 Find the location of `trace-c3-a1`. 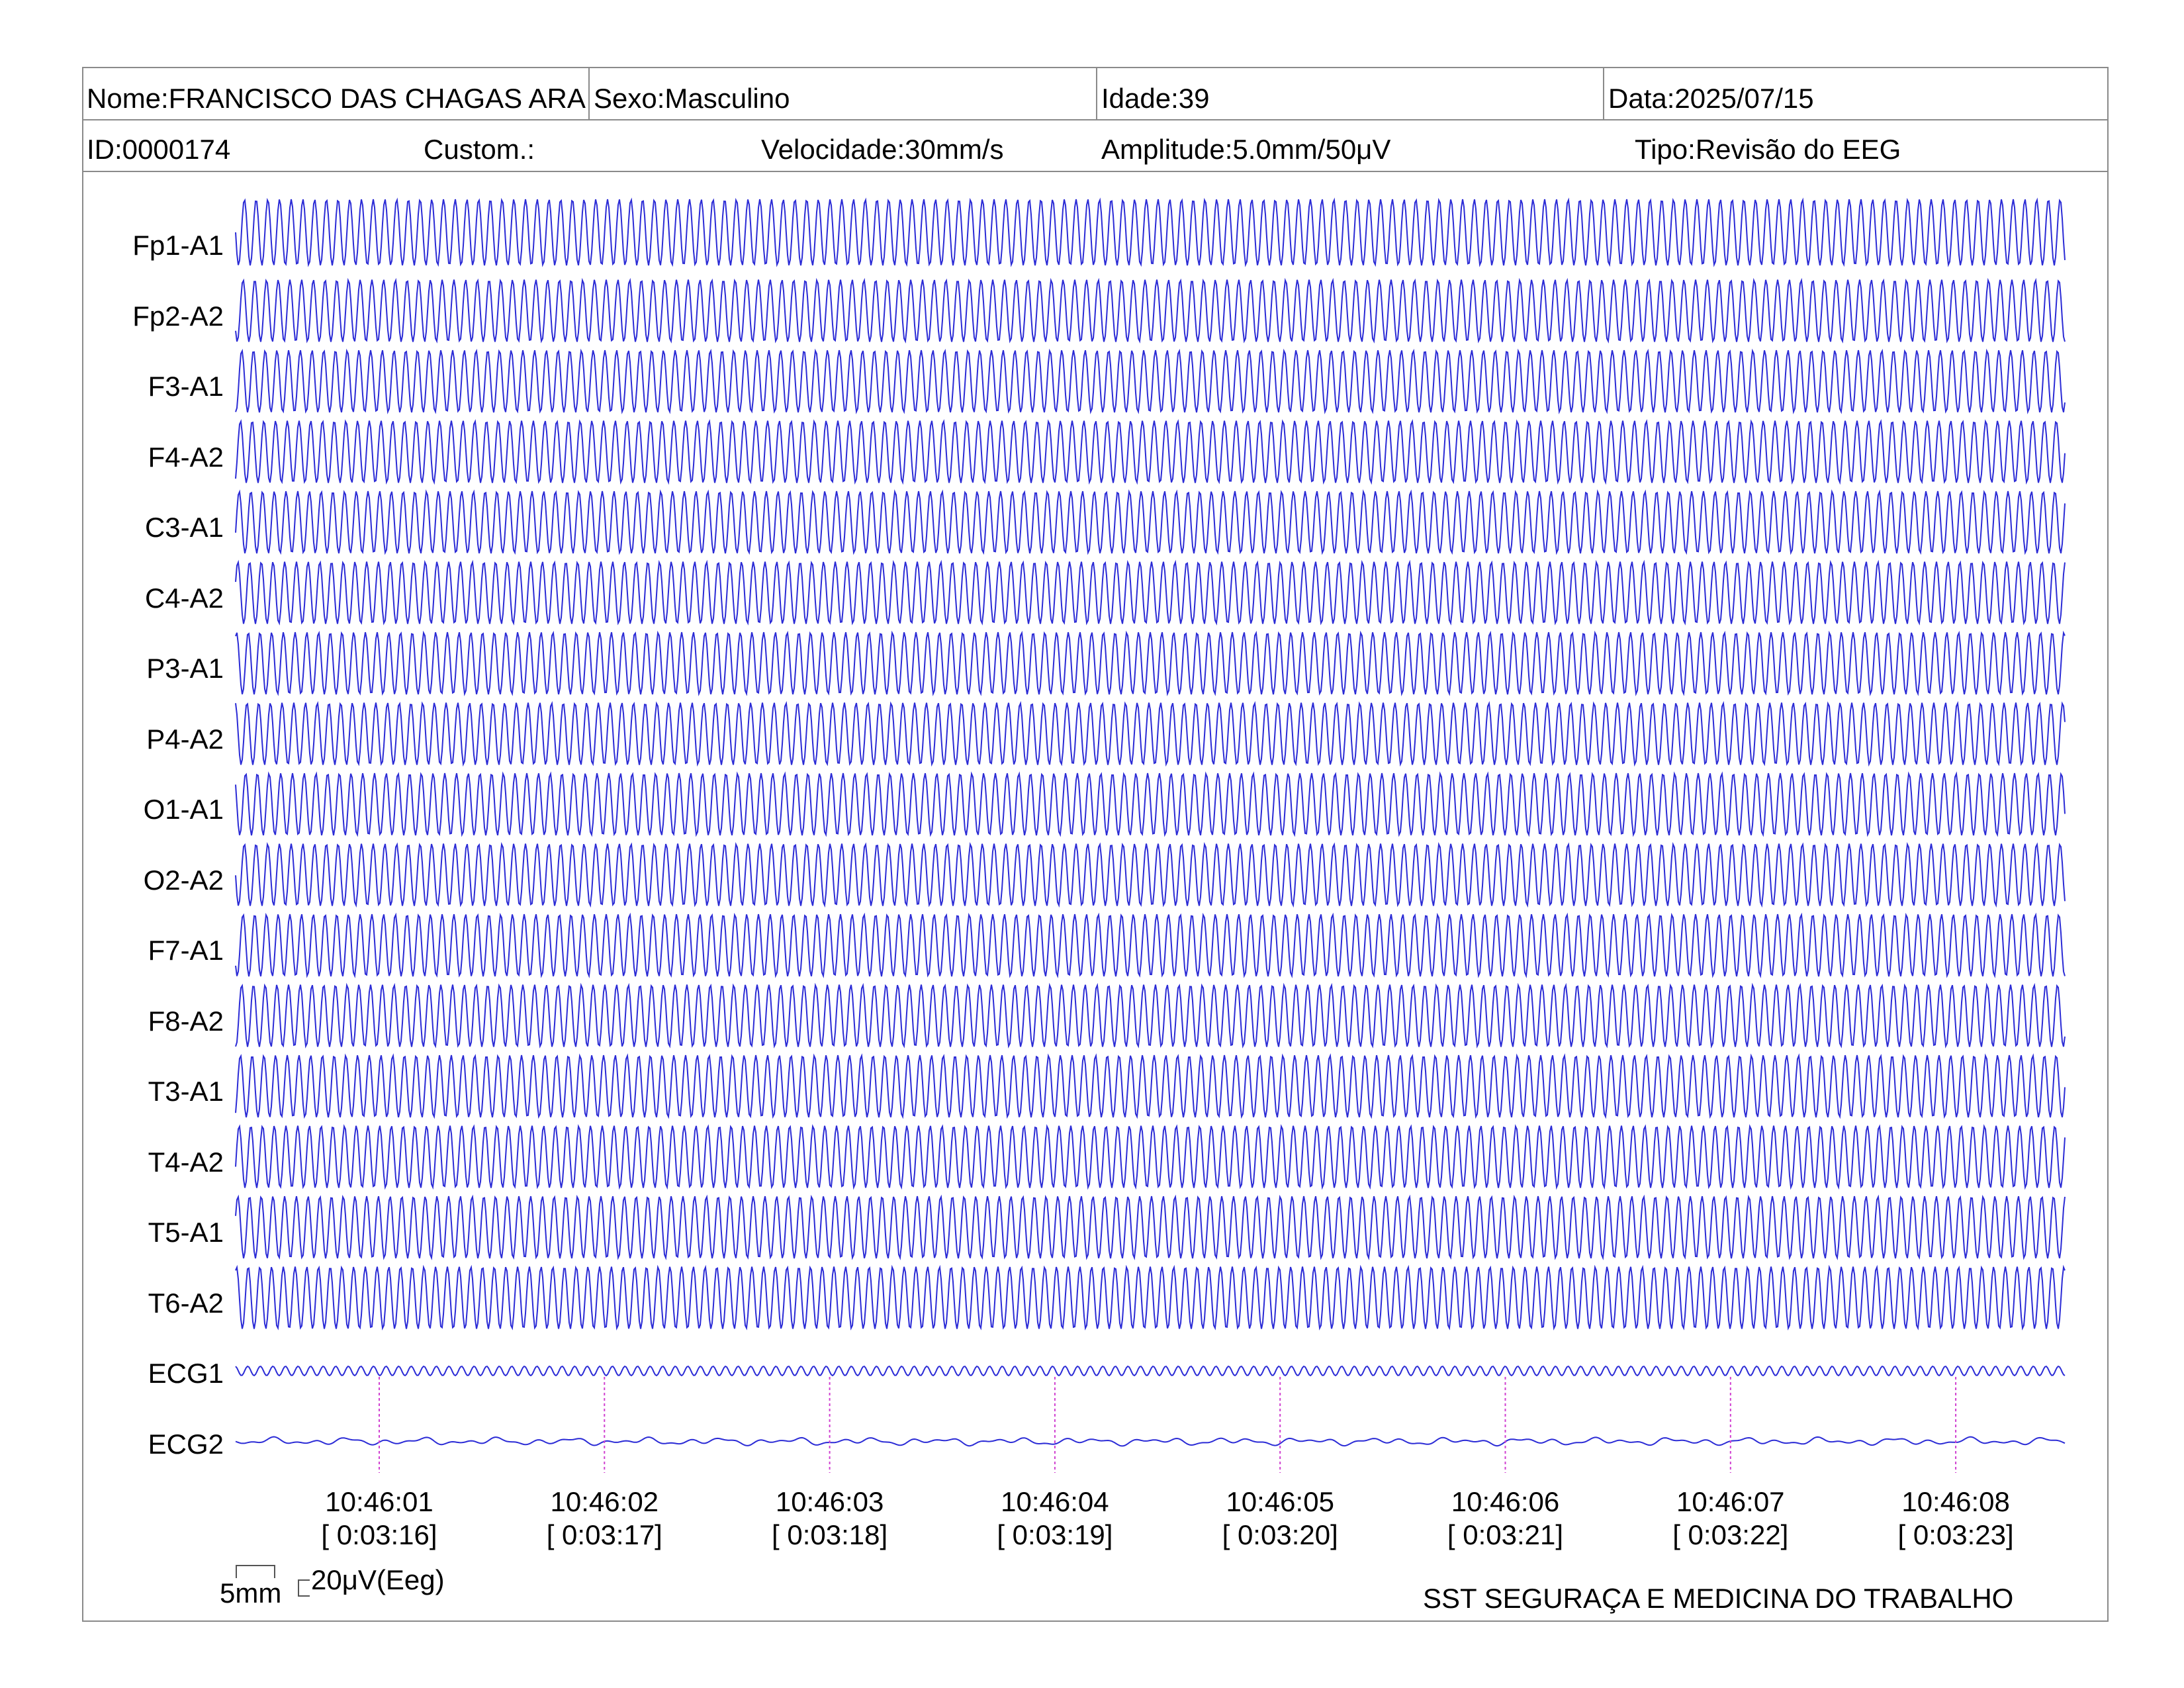

trace-c3-a1 is located at coordinates (1150, 522).